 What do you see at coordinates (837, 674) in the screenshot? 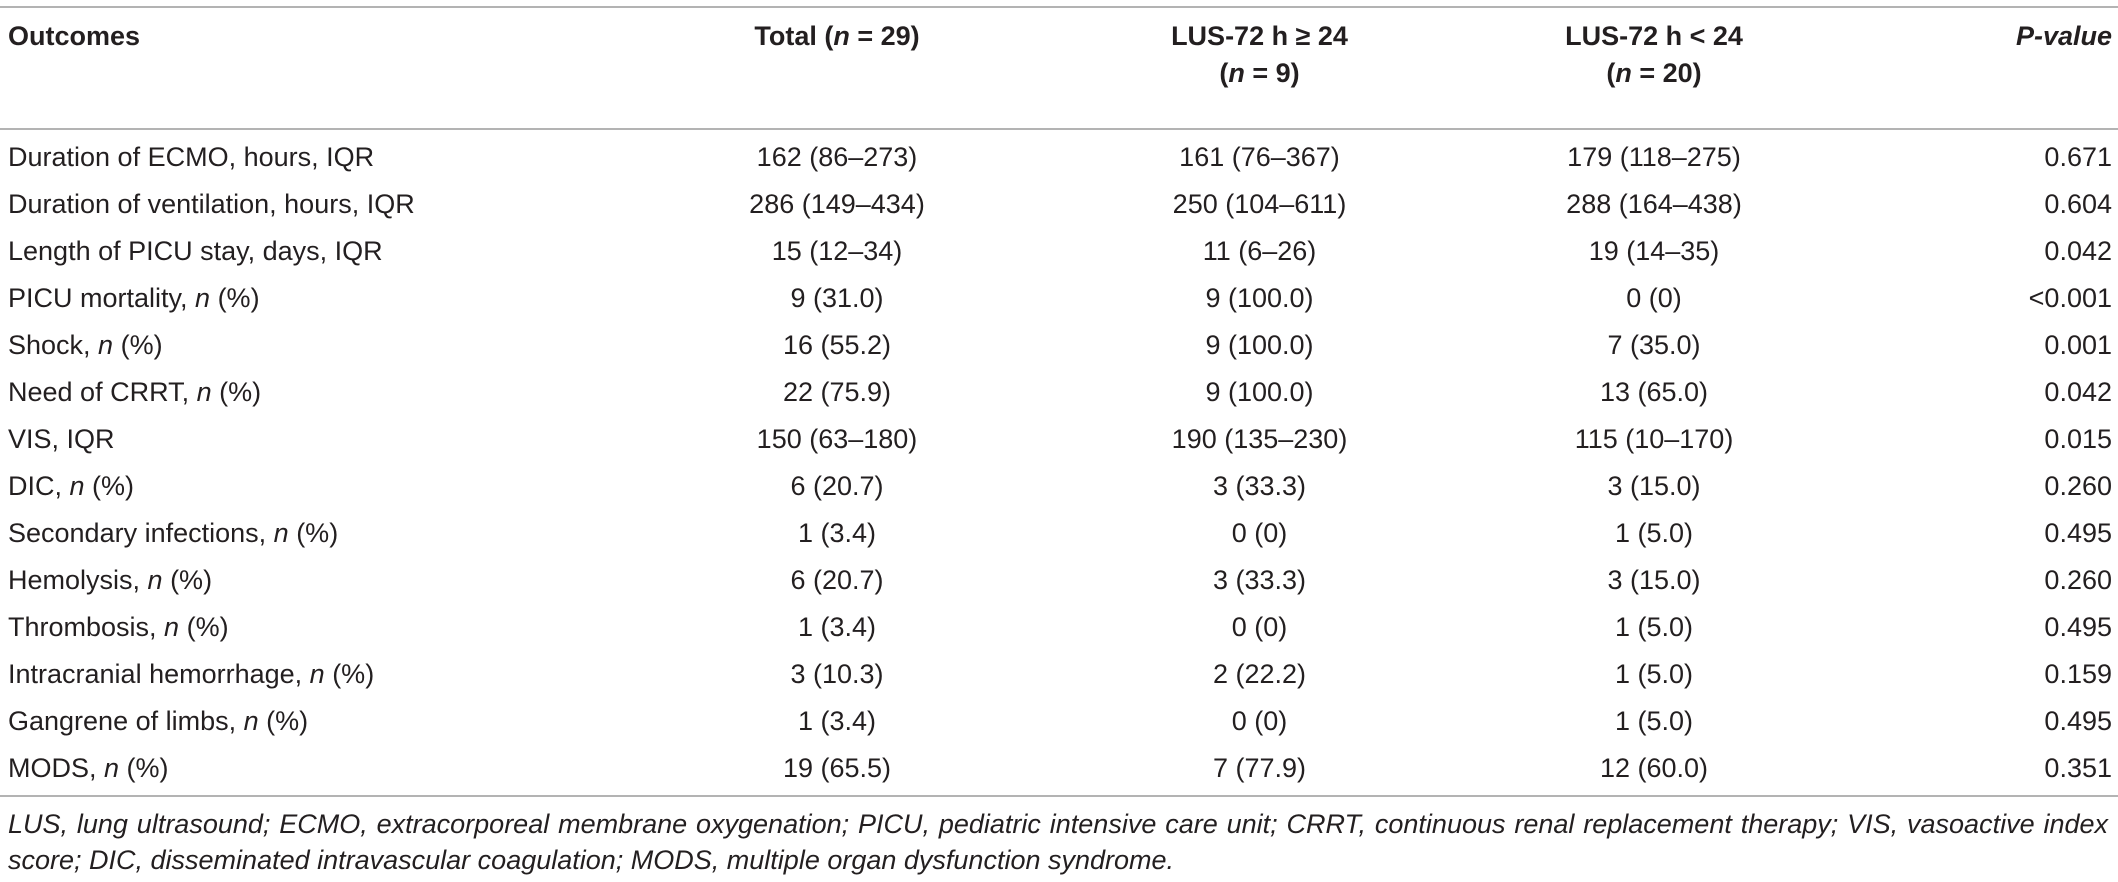
I see `cell-total: 3 (10.3)` at bounding box center [837, 674].